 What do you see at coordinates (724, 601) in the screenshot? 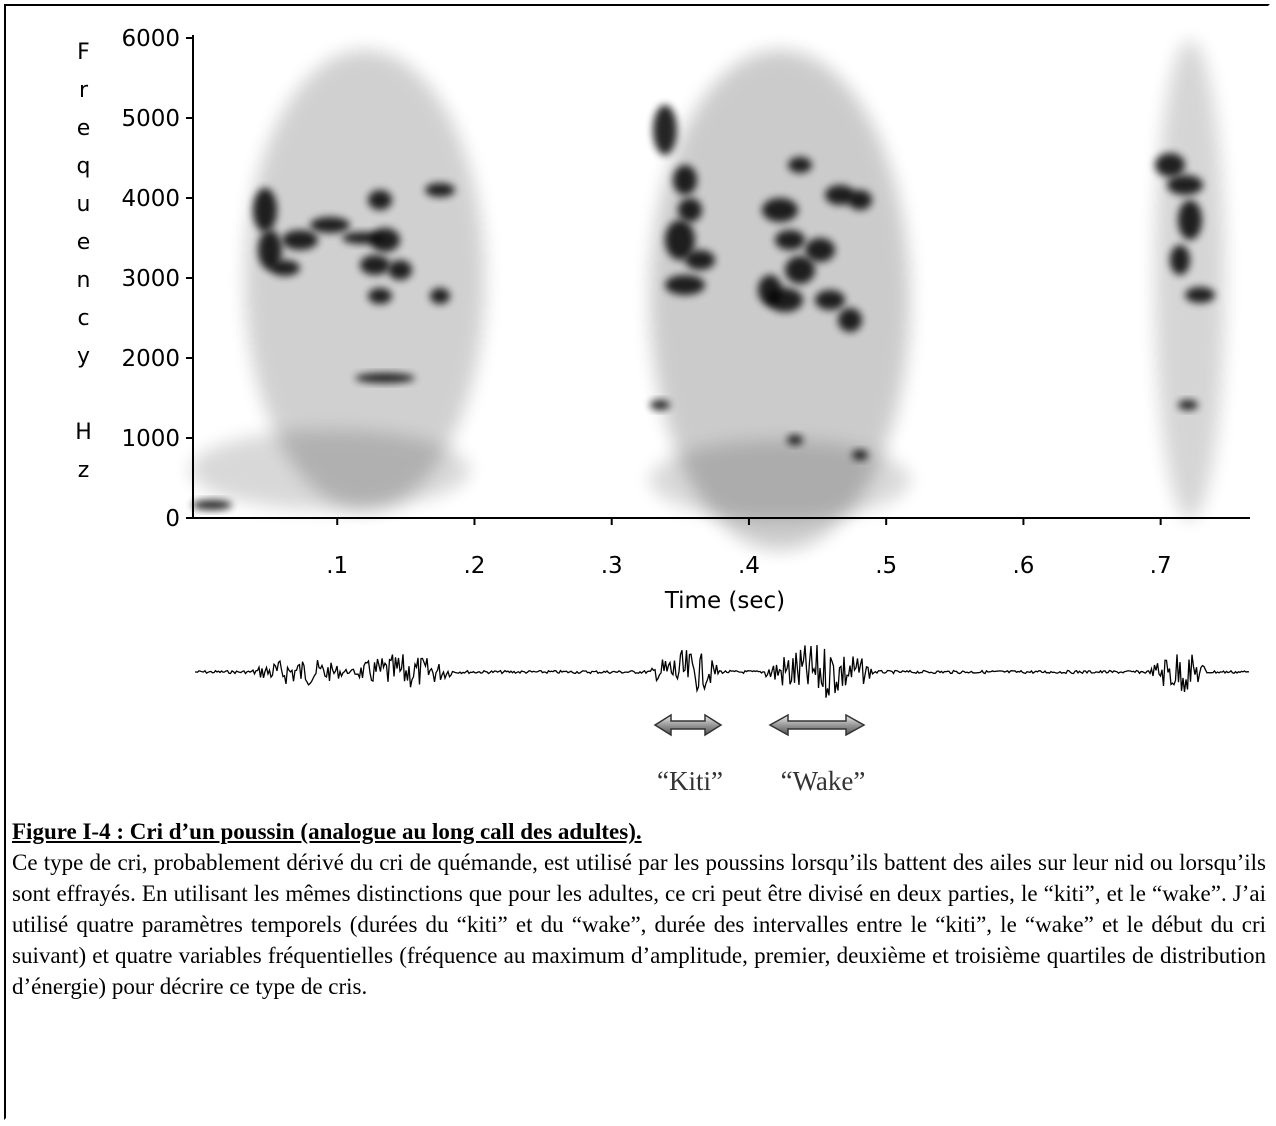
I see `x-axis-label: Time (sec)` at bounding box center [724, 601].